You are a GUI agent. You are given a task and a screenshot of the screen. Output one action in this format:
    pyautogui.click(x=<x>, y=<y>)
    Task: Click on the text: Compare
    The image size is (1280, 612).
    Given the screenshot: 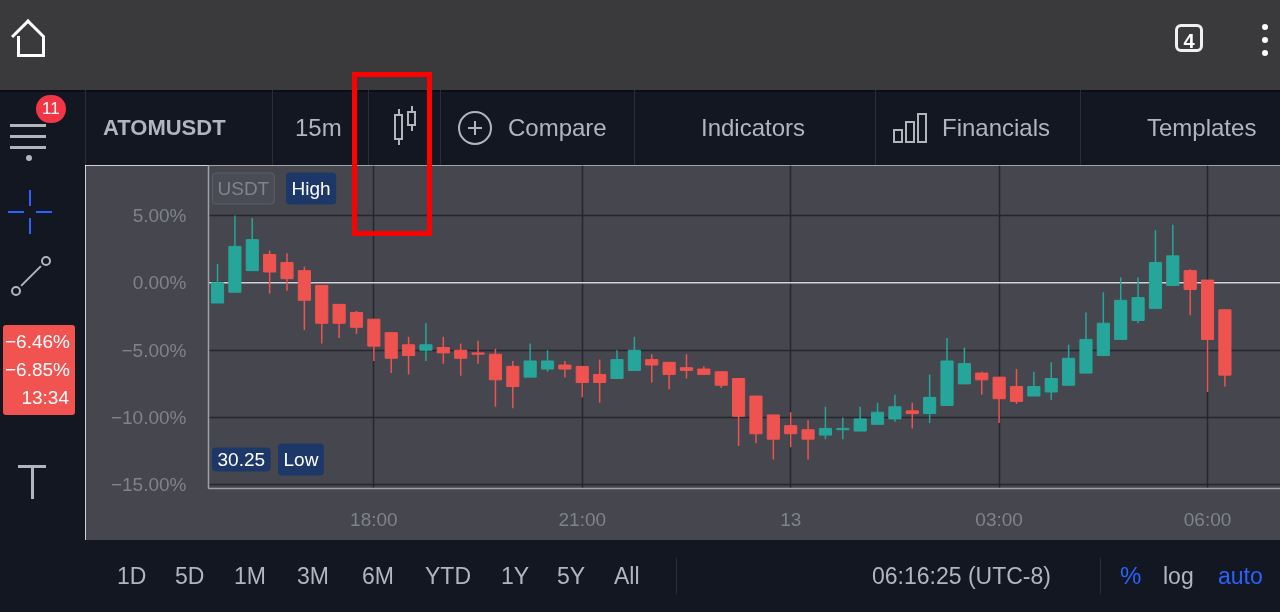 What is the action you would take?
    pyautogui.click(x=557, y=128)
    